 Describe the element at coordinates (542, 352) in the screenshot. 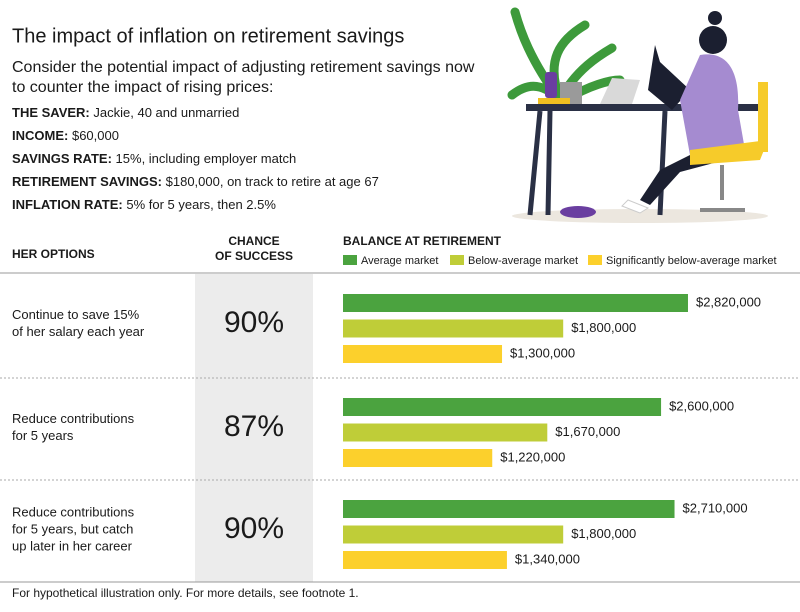

I see `value-label: $1,300,000` at that location.